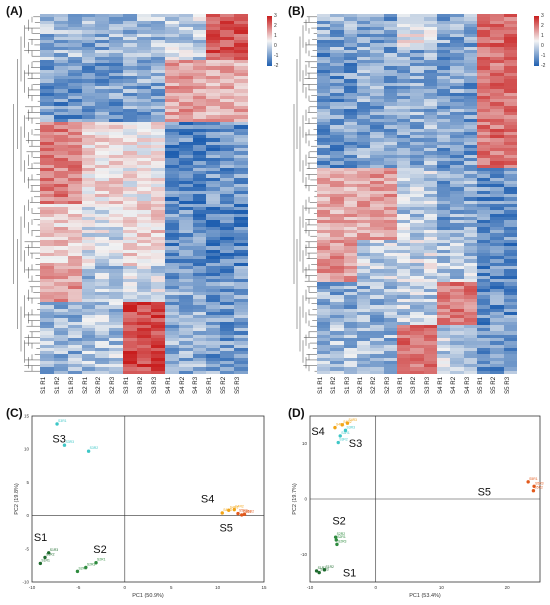 Image resolution: width=550 pixels, height=605 pixels. Describe the element at coordinates (218, 587) in the screenshot. I see `x-tick-label: 10` at that location.